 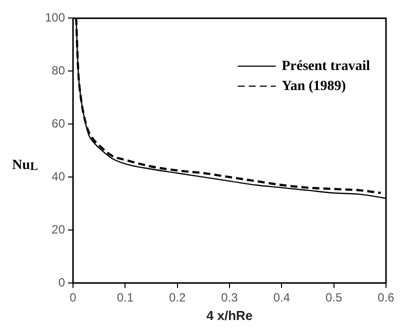 I want to click on x-tick-label: 0.5, so click(x=333, y=297).